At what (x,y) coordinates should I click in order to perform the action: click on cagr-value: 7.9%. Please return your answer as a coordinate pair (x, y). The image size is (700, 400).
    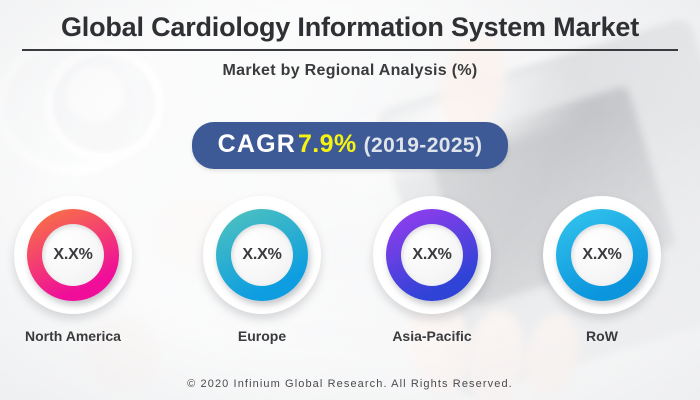
    Looking at the image, I should click on (327, 144).